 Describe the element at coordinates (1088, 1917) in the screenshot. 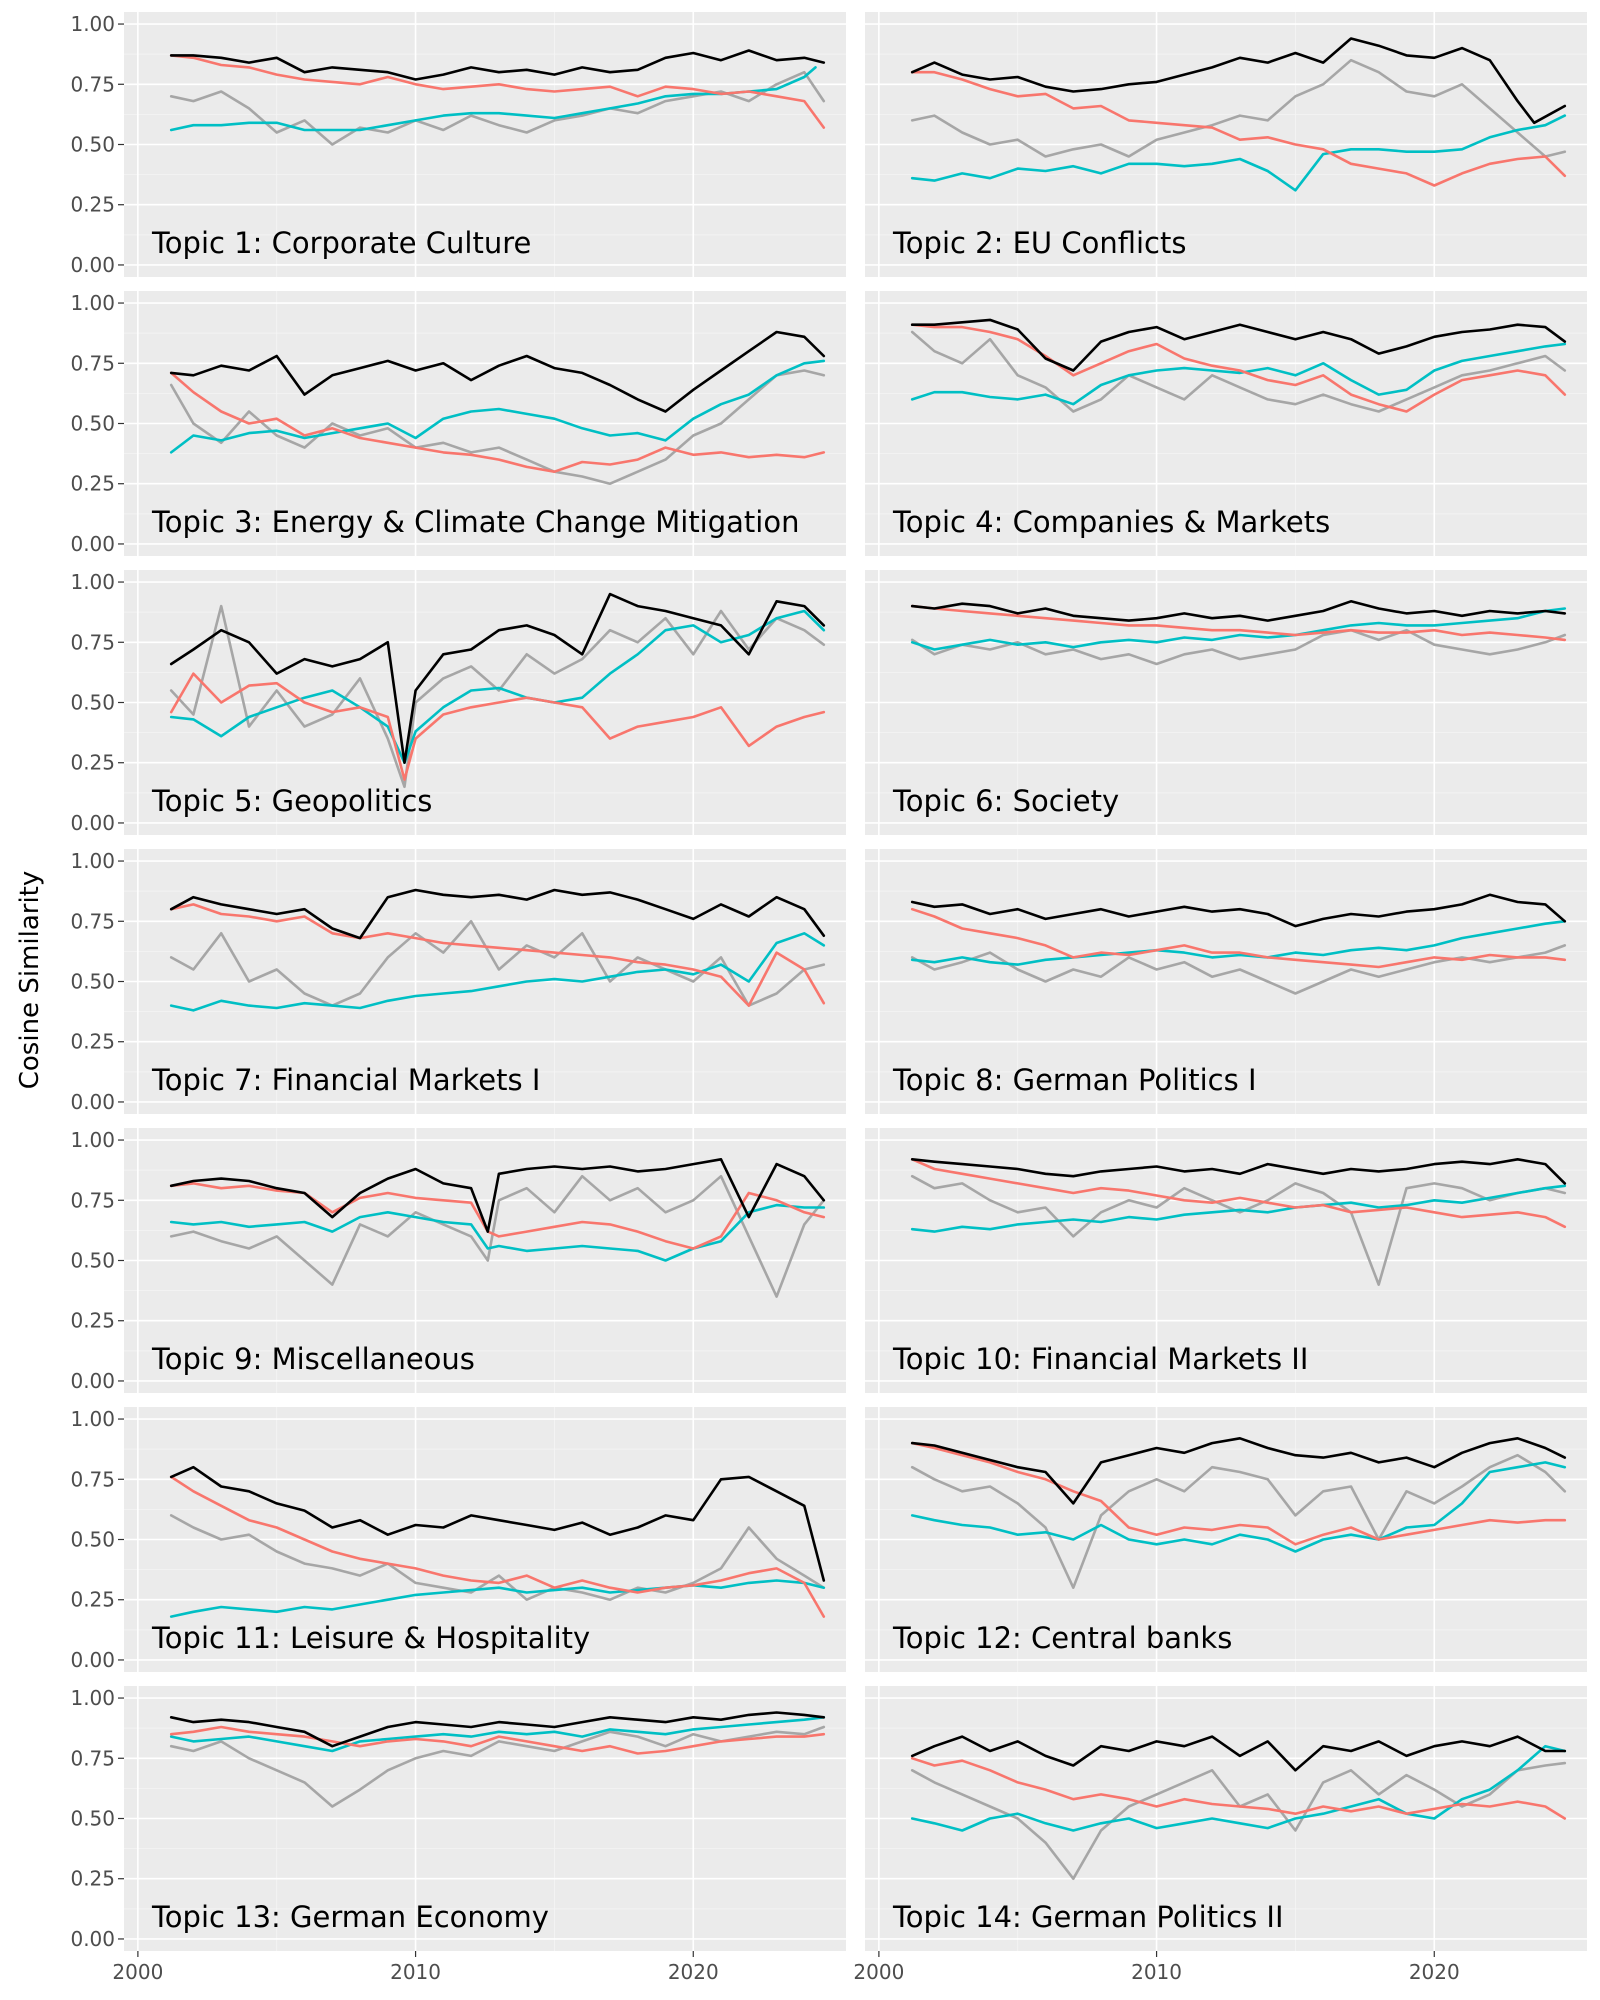

I see `panel-title: Topic 14: German Politics II` at that location.